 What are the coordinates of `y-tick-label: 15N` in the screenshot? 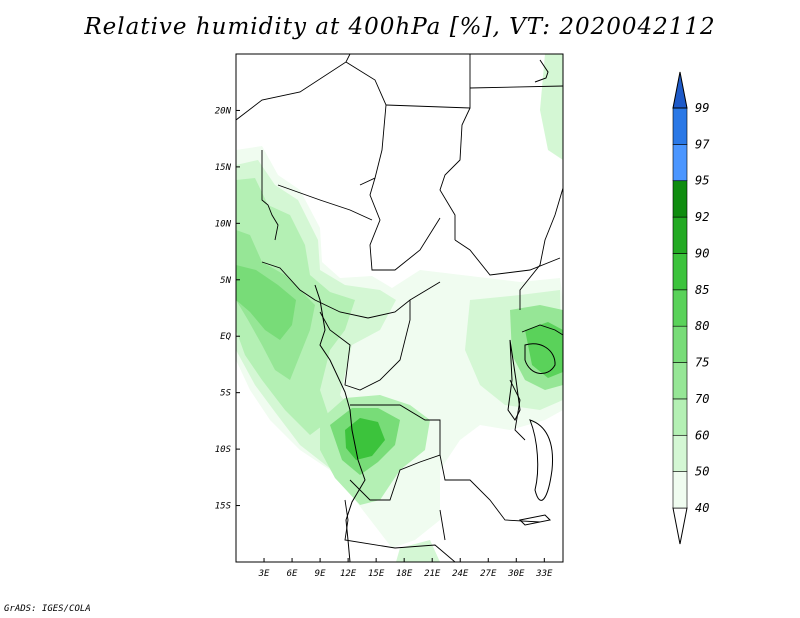 It's located at (223, 168).